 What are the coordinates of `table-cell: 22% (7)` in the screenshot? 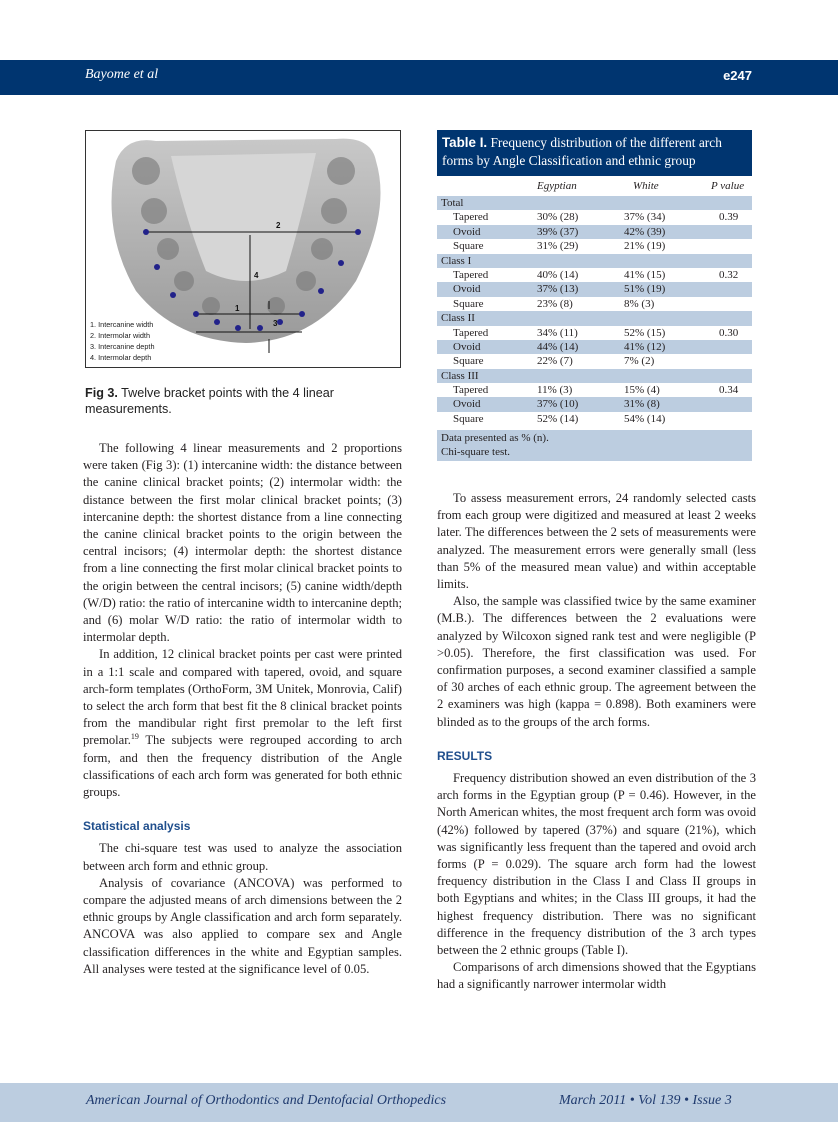 It's located at (555, 361).